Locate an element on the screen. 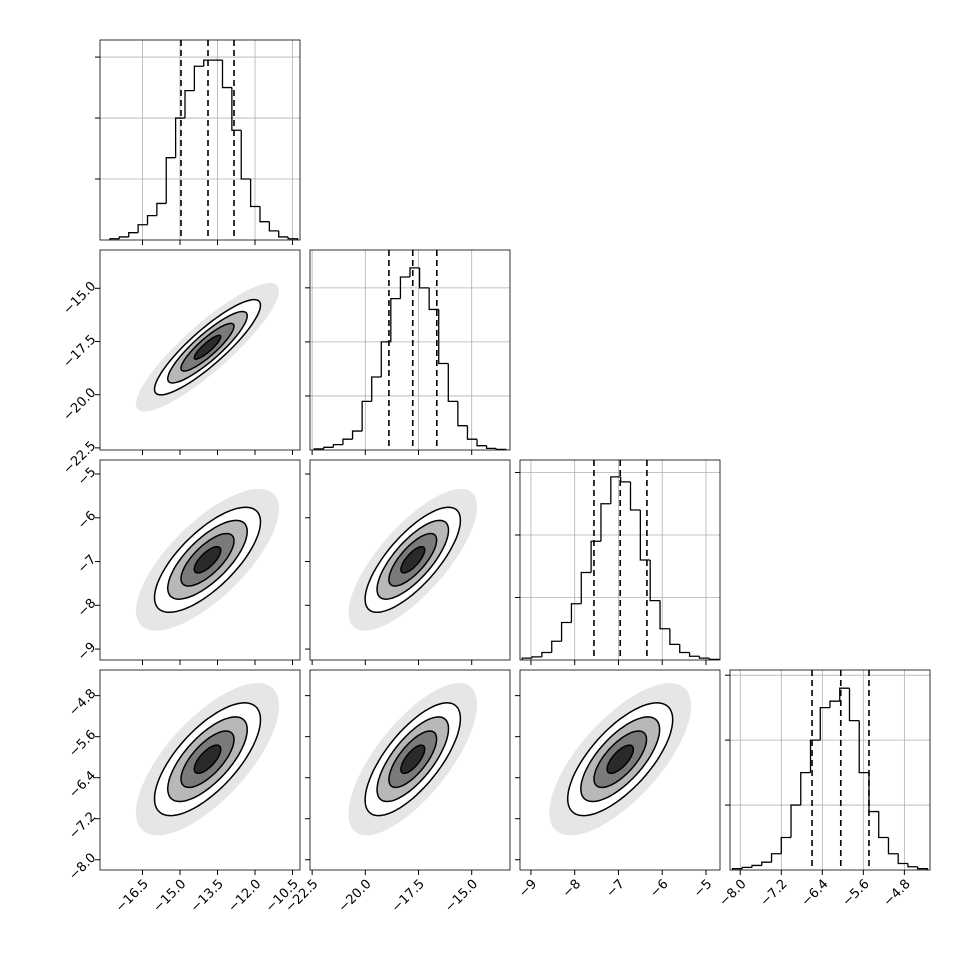  x-tick-label: −4.8 is located at coordinates (897, 893).